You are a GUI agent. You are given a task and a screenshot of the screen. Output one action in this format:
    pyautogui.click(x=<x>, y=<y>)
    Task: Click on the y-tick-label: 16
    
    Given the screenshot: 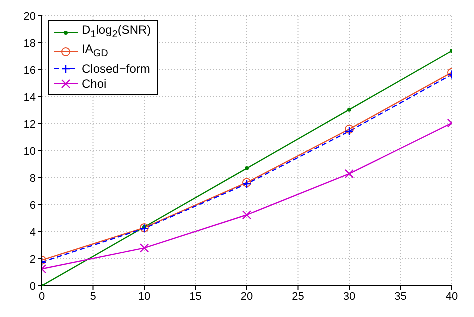 What is the action you would take?
    pyautogui.click(x=30, y=70)
    